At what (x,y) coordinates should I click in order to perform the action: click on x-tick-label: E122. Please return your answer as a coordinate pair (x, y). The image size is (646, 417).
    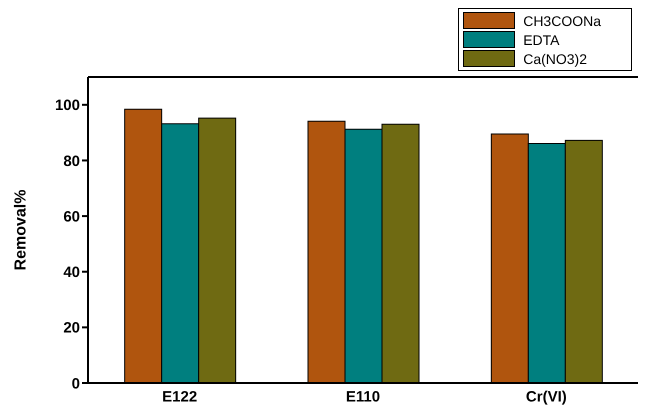
    Looking at the image, I should click on (180, 397).